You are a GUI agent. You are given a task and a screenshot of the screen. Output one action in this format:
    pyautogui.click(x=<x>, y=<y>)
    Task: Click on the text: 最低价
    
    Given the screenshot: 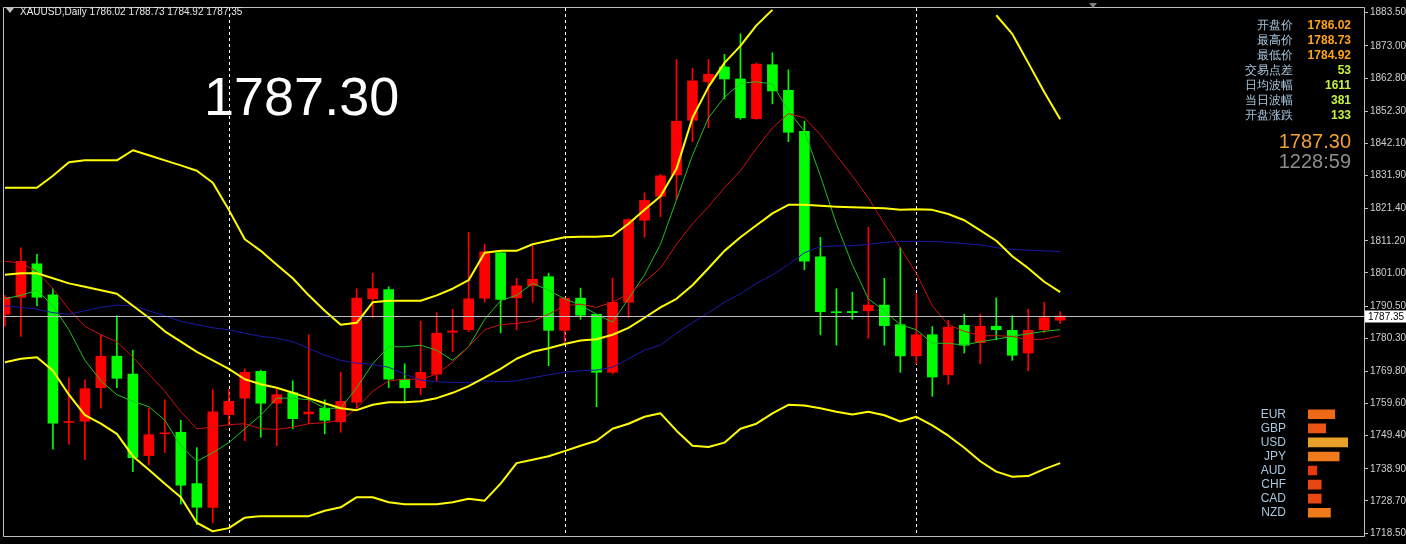 What is the action you would take?
    pyautogui.click(x=1275, y=55)
    